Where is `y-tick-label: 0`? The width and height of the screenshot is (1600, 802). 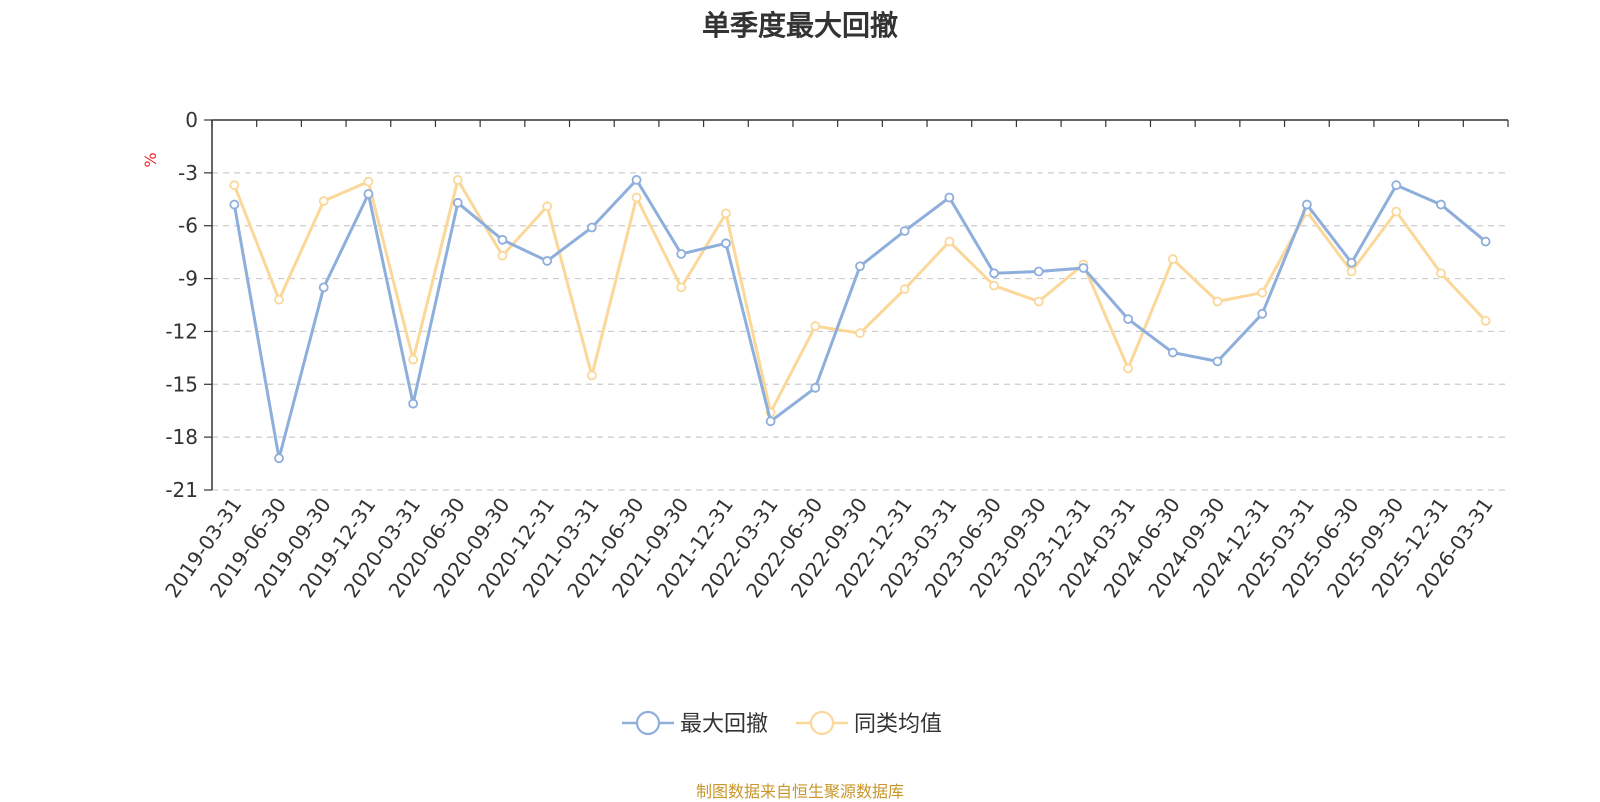 y-tick-label: 0 is located at coordinates (191, 120).